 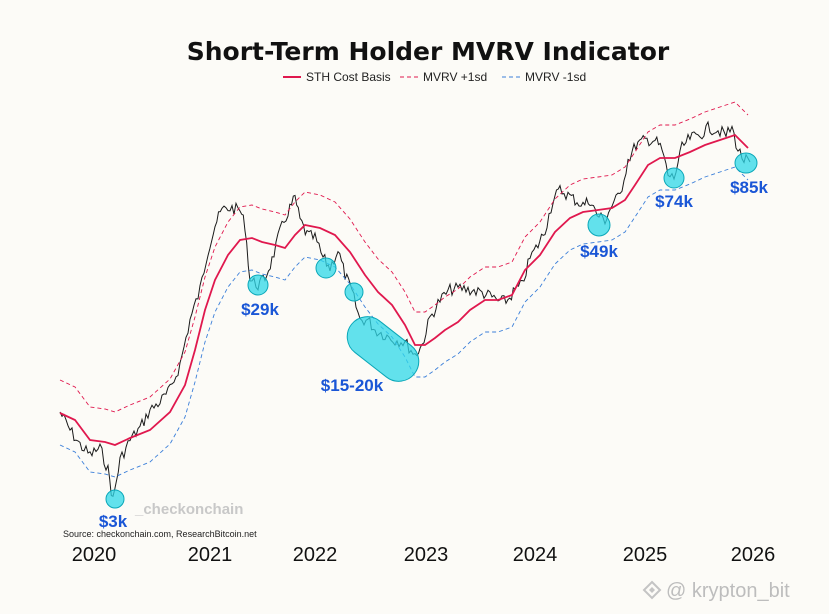 I want to click on x-tick-2023: 2023, so click(x=426, y=555).